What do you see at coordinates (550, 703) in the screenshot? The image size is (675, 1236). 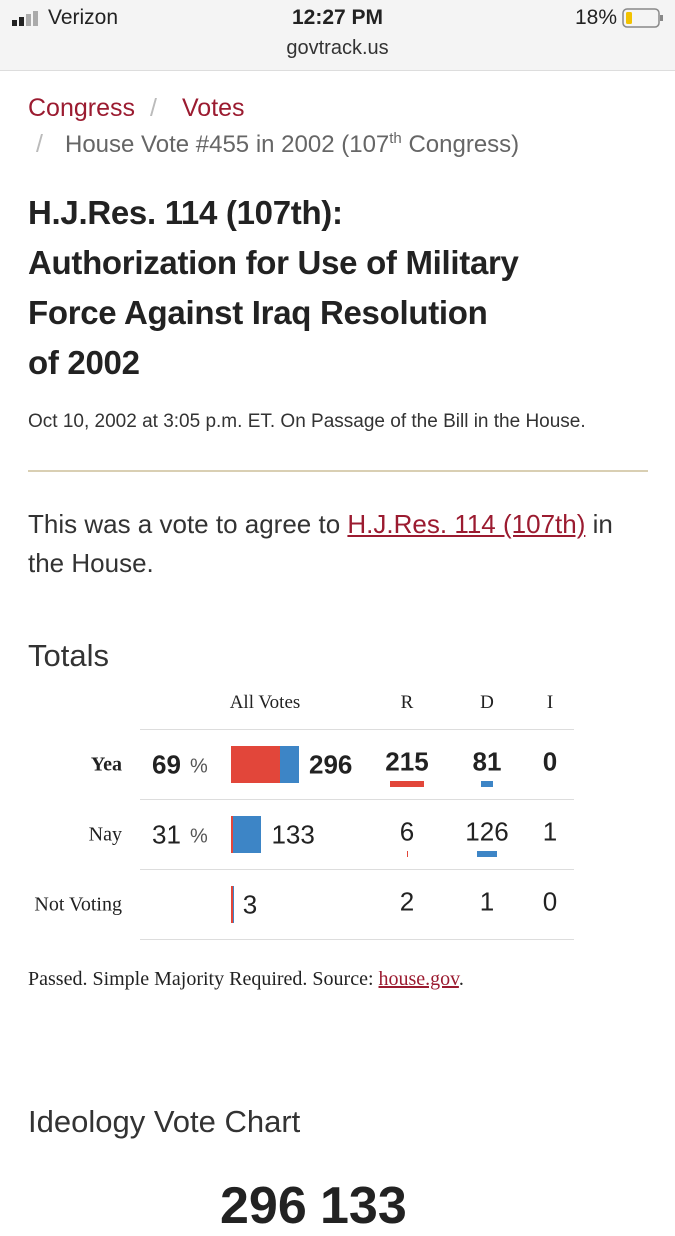 I see `column-header: I` at bounding box center [550, 703].